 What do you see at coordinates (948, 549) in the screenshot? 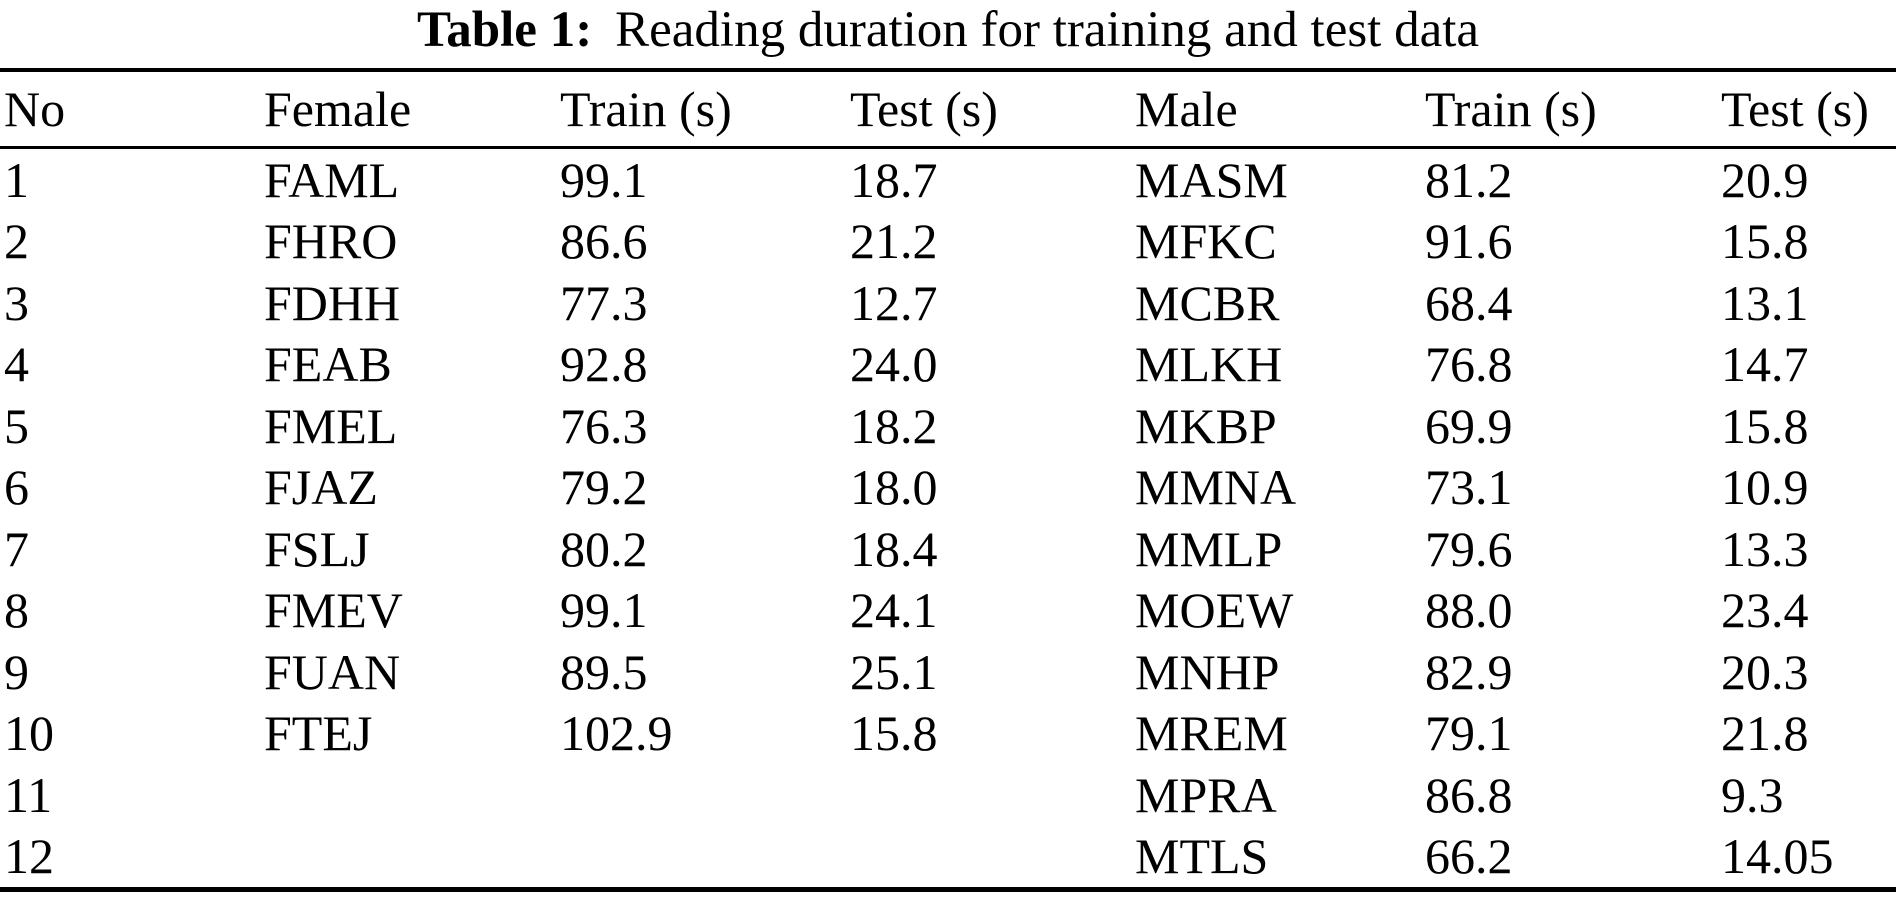
I see `table-row: 7 FSLJ 80.2 18.4 MMLP 79.6 13.3` at bounding box center [948, 549].